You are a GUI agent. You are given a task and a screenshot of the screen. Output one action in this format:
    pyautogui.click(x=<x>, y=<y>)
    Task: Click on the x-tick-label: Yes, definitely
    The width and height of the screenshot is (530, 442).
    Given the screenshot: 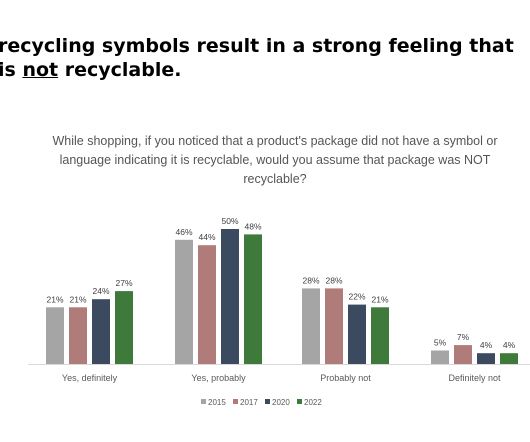 What is the action you would take?
    pyautogui.click(x=90, y=378)
    